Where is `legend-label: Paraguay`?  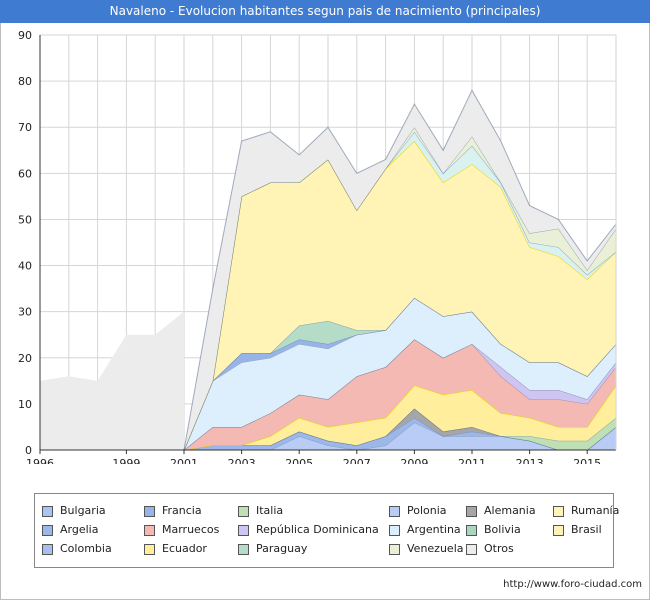 legend-label: Paraguay is located at coordinates (282, 548).